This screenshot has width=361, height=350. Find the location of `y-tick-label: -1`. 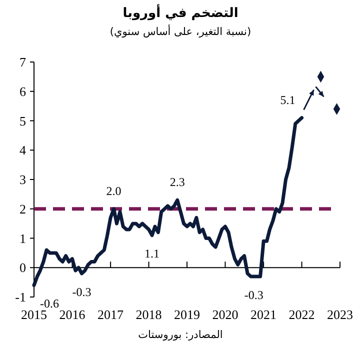

y-tick-label: -1 is located at coordinates (20, 297).